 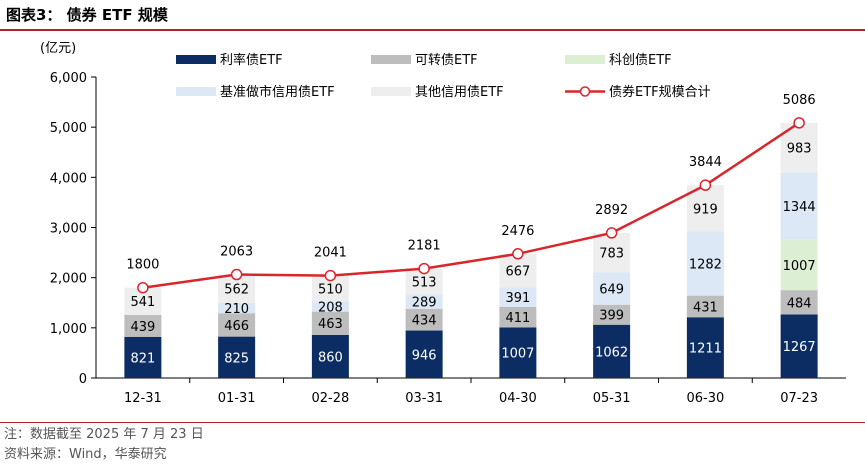 What do you see at coordinates (660, 92) in the screenshot?
I see `legend-label: 债券ETF规模合计` at bounding box center [660, 92].